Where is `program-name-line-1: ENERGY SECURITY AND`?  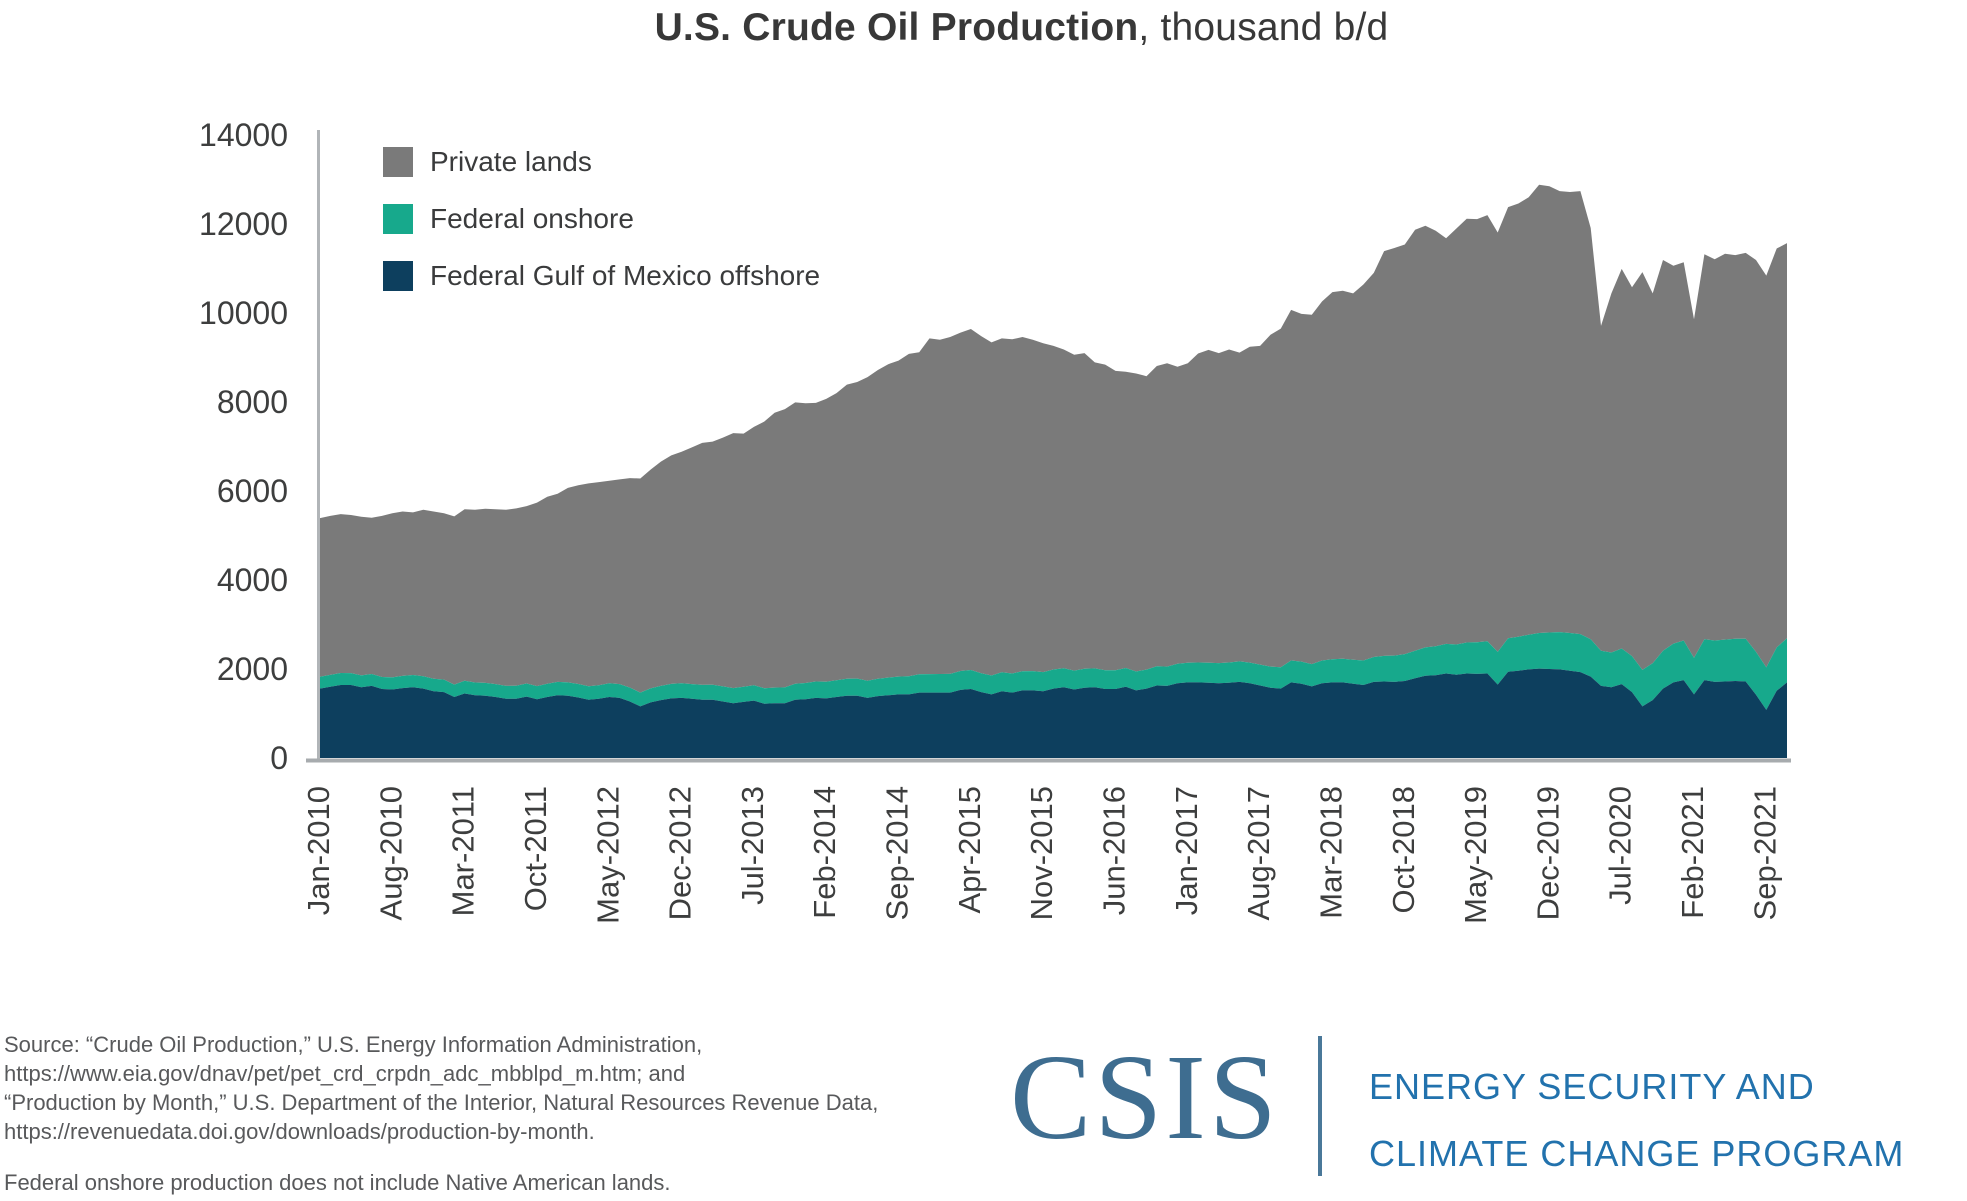
program-name-line-1: ENERGY SECURITY AND is located at coordinates (1592, 1086).